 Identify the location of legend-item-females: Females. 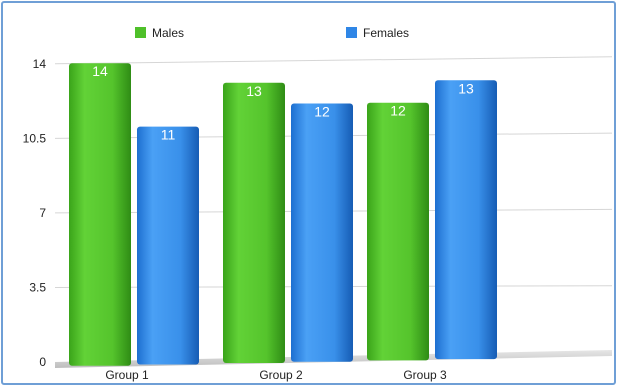
(377, 33).